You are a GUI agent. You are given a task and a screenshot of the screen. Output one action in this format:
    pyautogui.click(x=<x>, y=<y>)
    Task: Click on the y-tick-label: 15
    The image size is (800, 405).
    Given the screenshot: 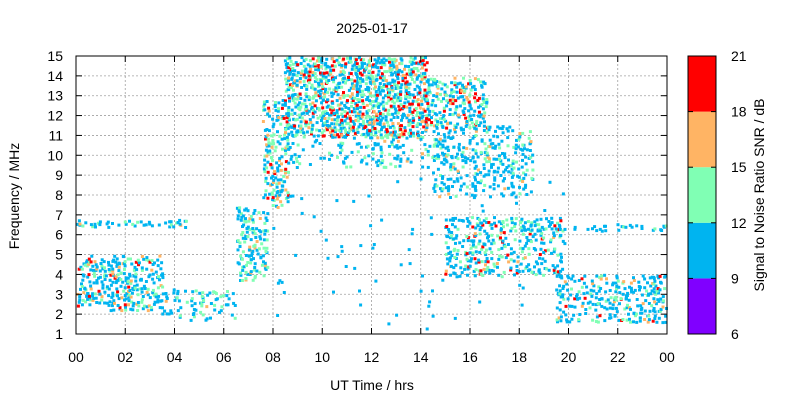 What is the action you would take?
    pyautogui.click(x=55, y=56)
    